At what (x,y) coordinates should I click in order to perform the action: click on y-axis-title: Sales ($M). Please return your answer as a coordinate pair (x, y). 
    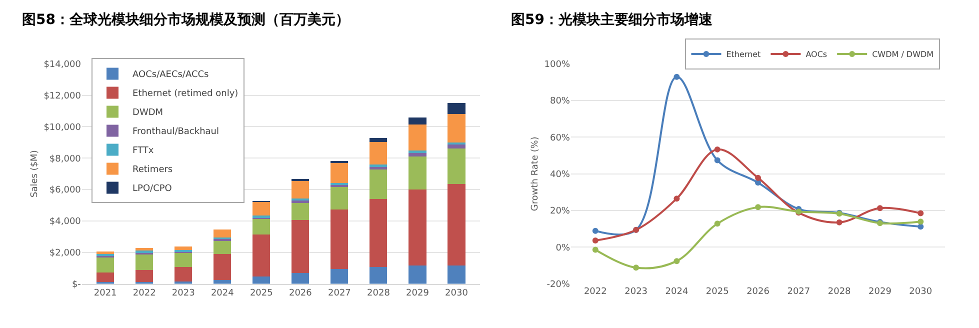
    Looking at the image, I should click on (35, 174).